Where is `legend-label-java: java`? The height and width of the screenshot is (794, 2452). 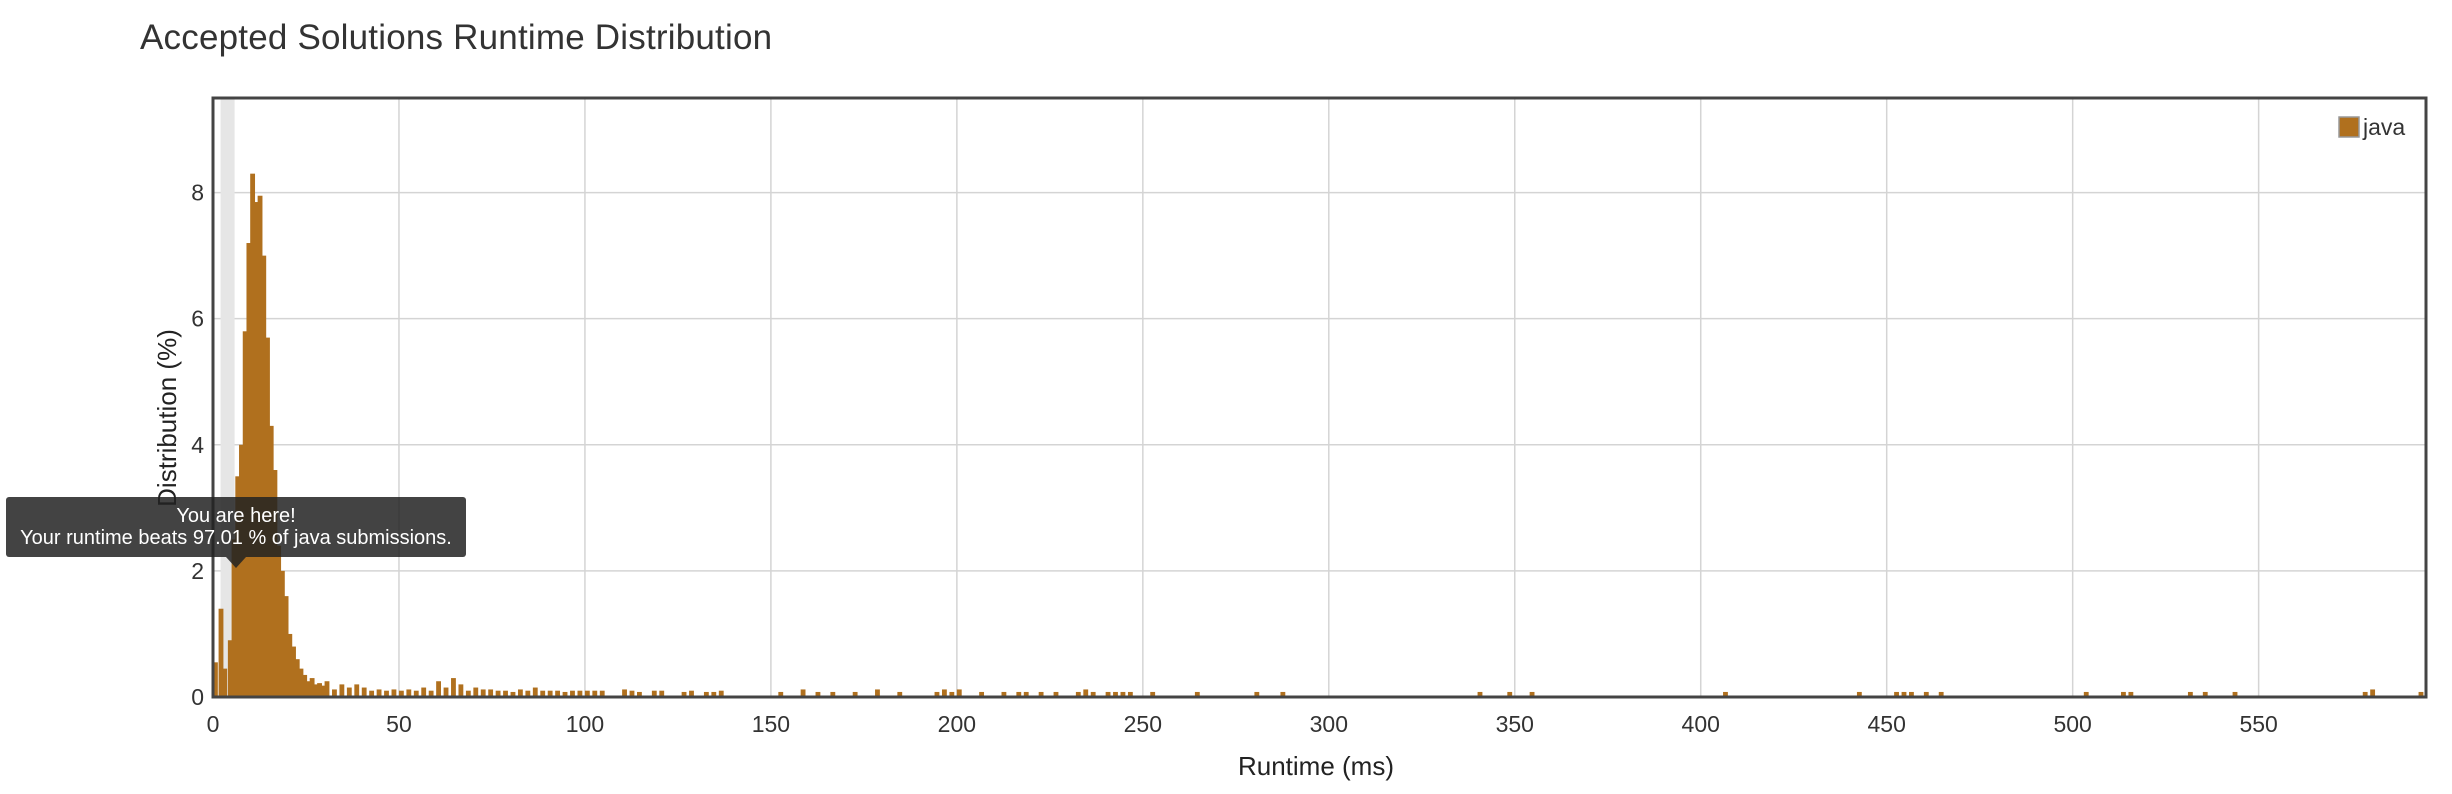 legend-label-java: java is located at coordinates (2383, 127).